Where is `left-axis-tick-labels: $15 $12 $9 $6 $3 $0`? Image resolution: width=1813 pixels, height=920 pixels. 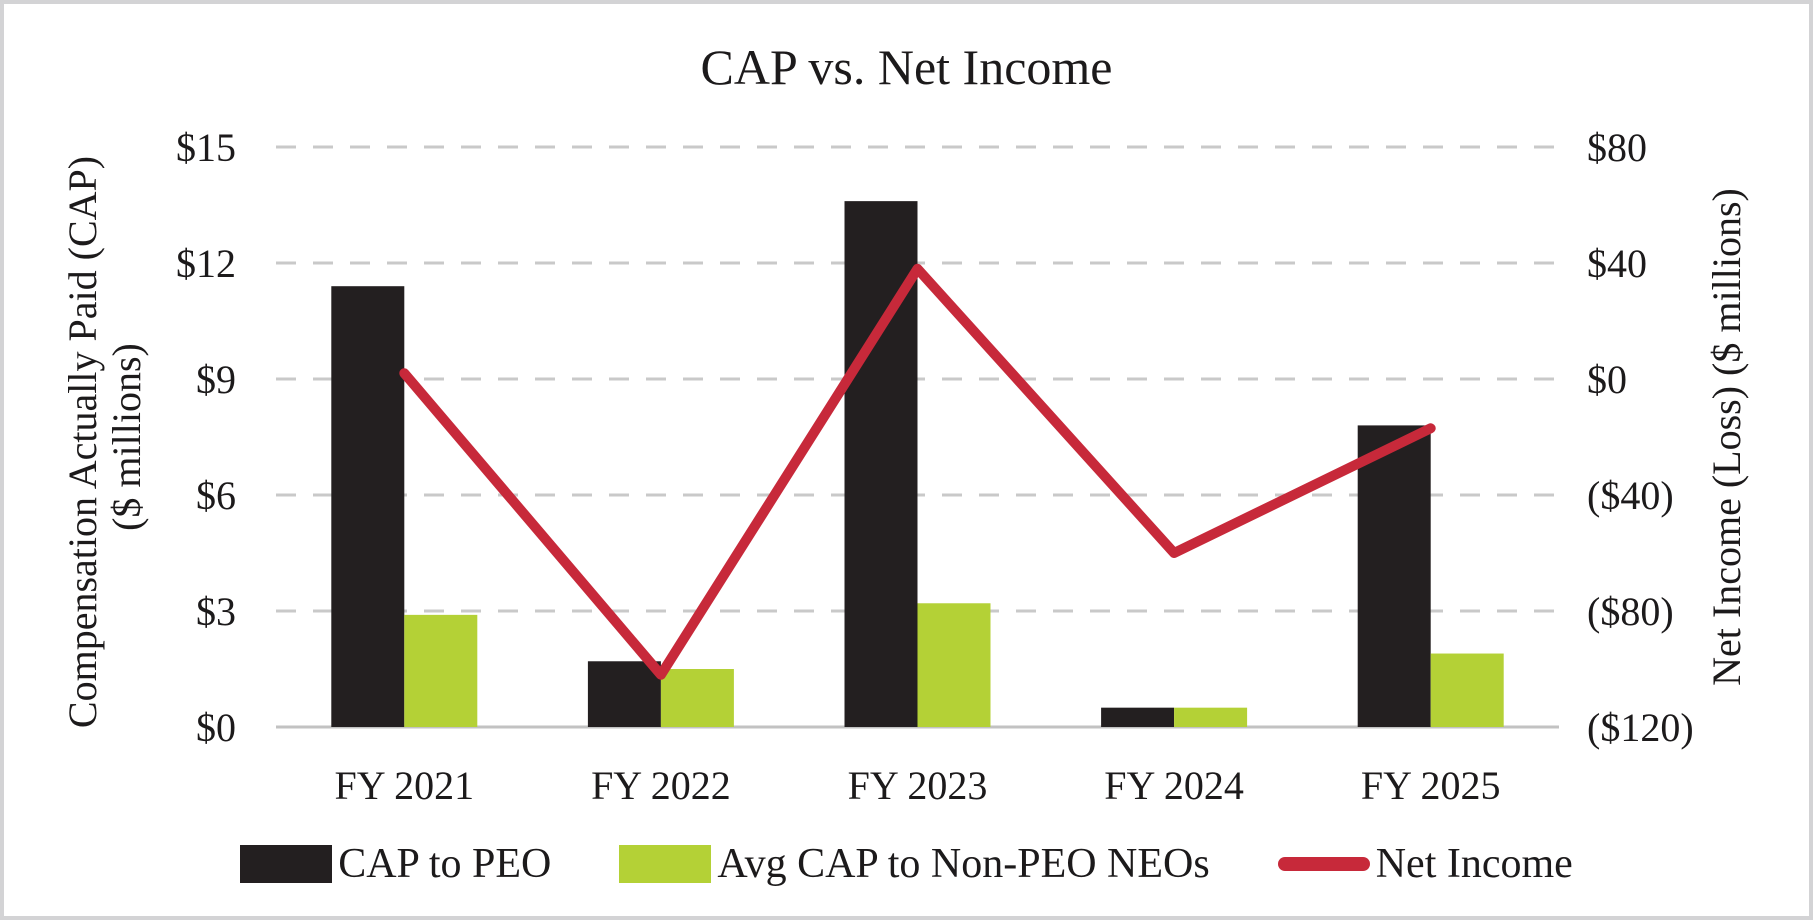 left-axis-tick-labels: $15 $12 $9 $6 $3 $0 is located at coordinates (206, 437).